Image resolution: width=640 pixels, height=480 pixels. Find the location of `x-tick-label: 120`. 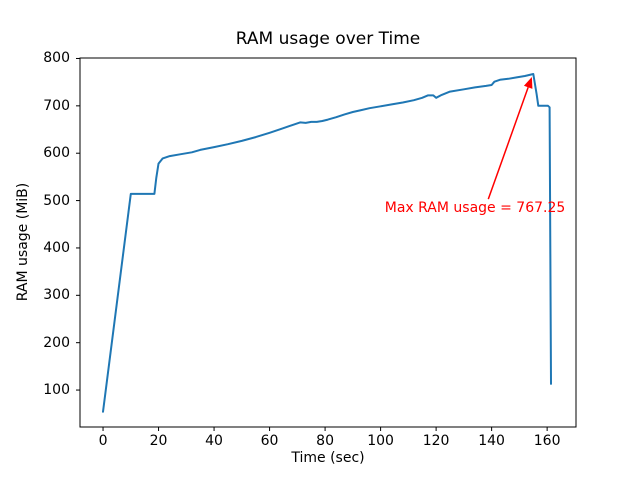

x-tick-label: 120 is located at coordinates (436, 441).